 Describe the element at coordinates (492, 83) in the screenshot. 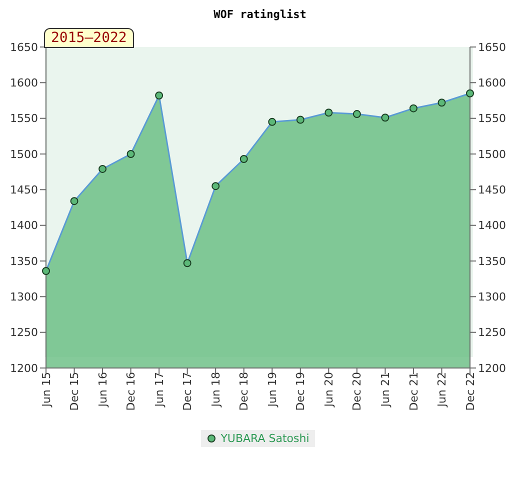

I see `y2-tick-label: 1600` at that location.